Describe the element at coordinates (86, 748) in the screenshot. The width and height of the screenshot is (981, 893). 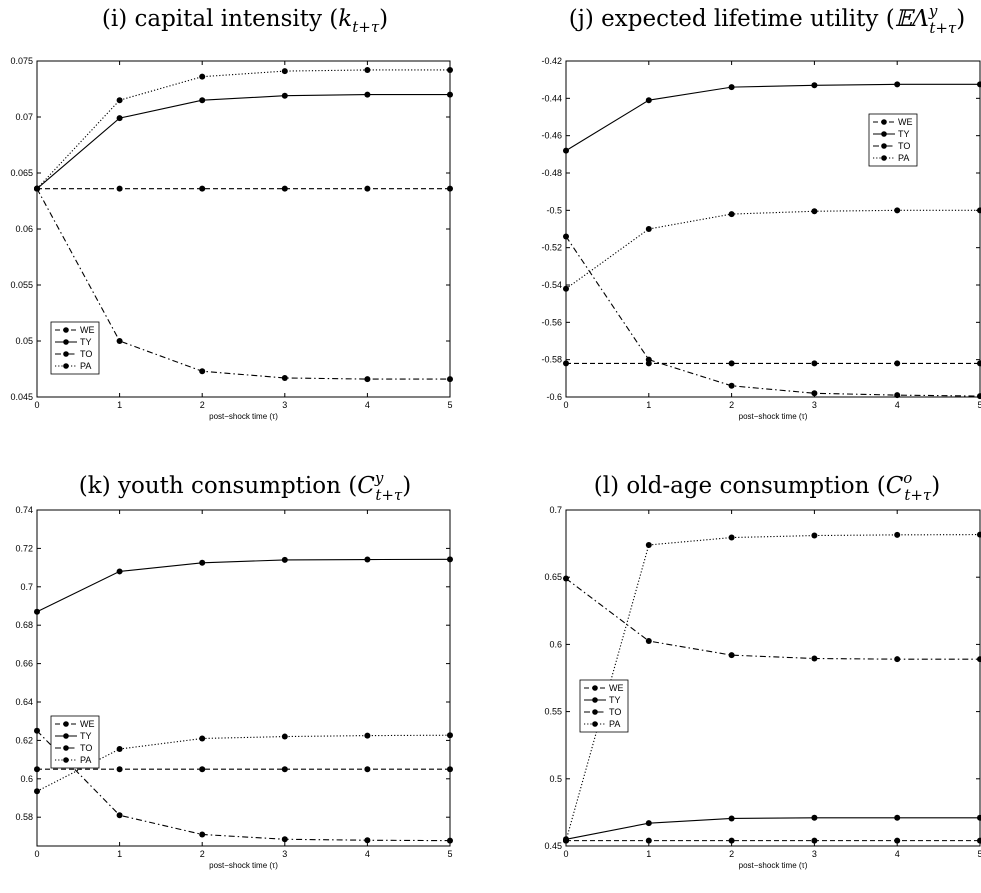
I see `legend-label-to: TO` at that location.